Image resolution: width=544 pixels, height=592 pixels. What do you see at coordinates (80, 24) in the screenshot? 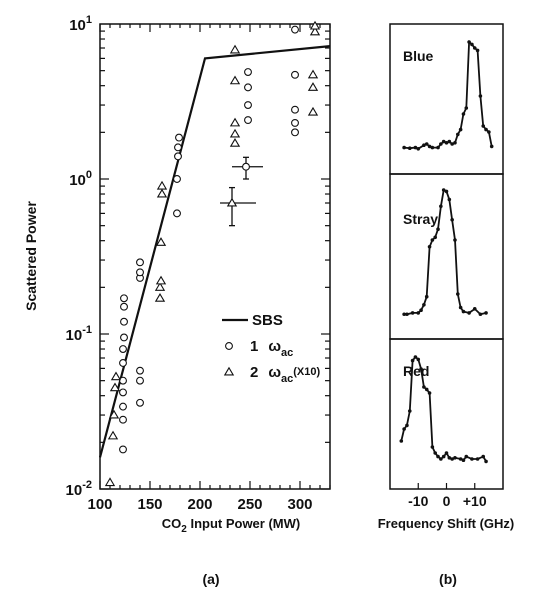
I see `y-tick-label: 10¹` at bounding box center [80, 24].